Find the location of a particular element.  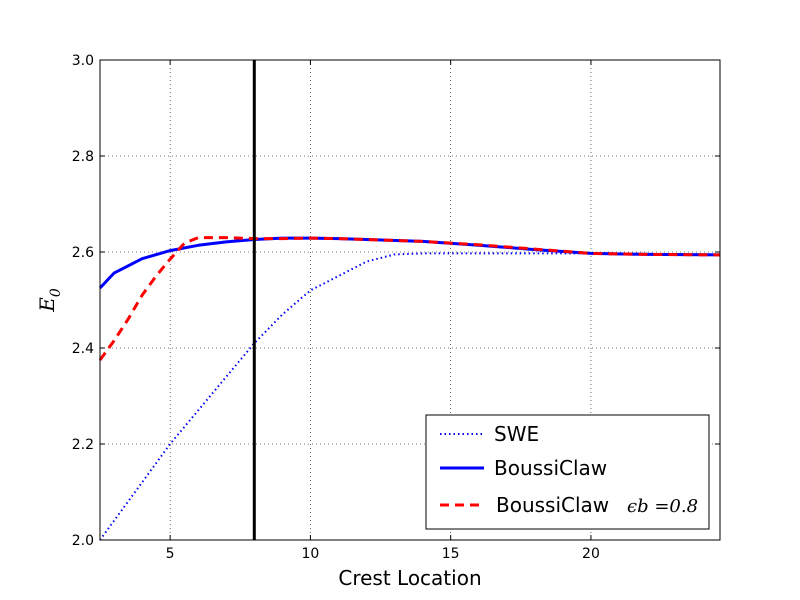

x-axis-title: Crest Location is located at coordinates (409, 578).